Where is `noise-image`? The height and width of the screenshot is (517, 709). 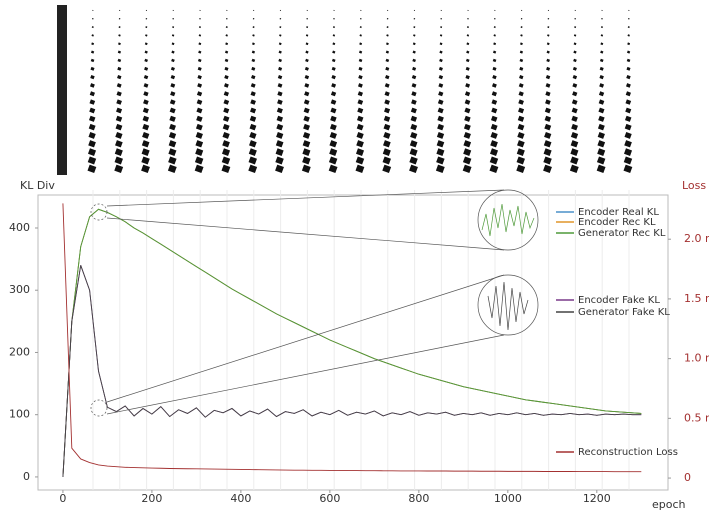 noise-image is located at coordinates (62, 90).